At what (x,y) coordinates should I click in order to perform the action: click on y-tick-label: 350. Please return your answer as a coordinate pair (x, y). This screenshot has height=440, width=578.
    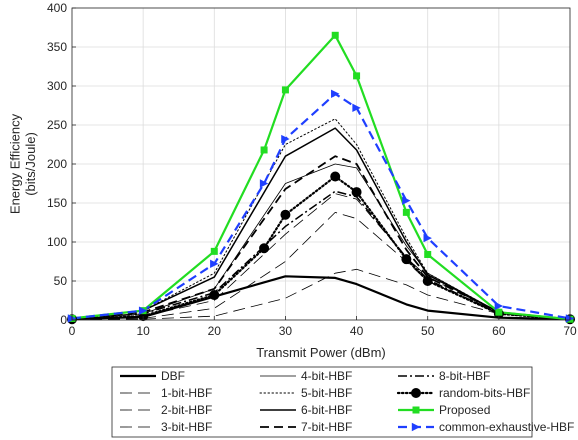
    Looking at the image, I should click on (57, 47).